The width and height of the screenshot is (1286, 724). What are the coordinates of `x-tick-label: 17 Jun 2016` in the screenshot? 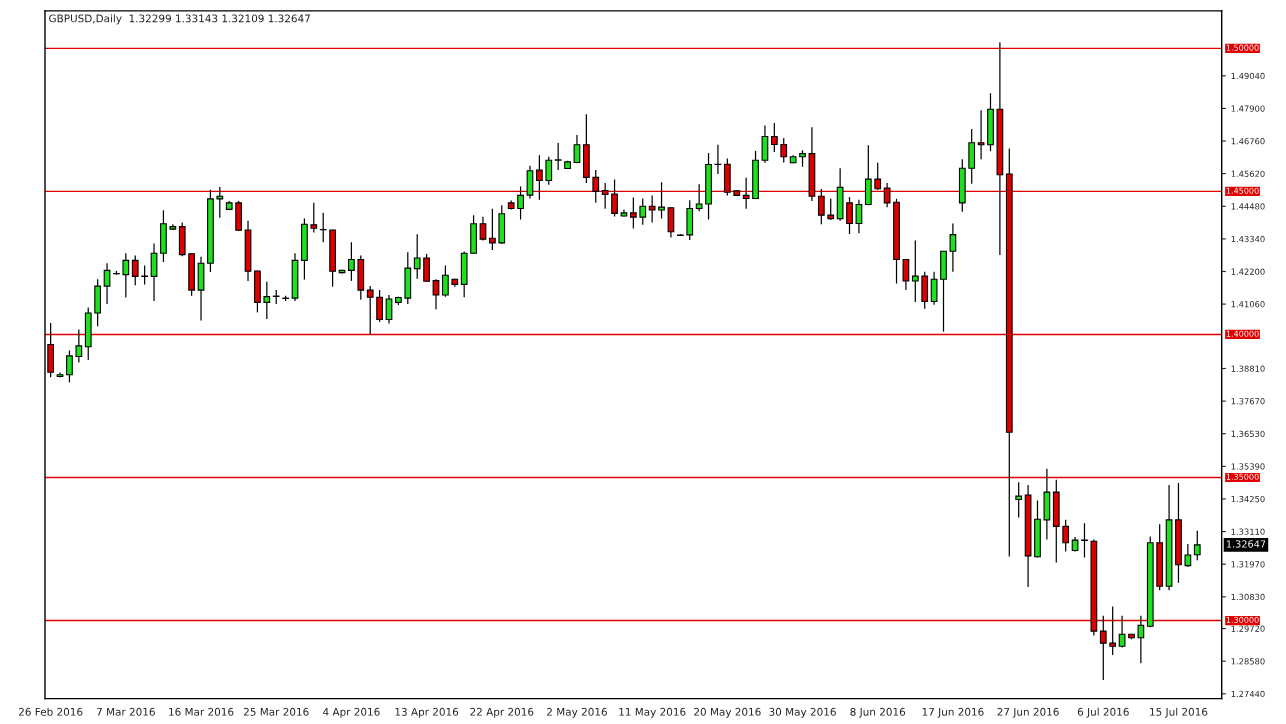 It's located at (953, 712).